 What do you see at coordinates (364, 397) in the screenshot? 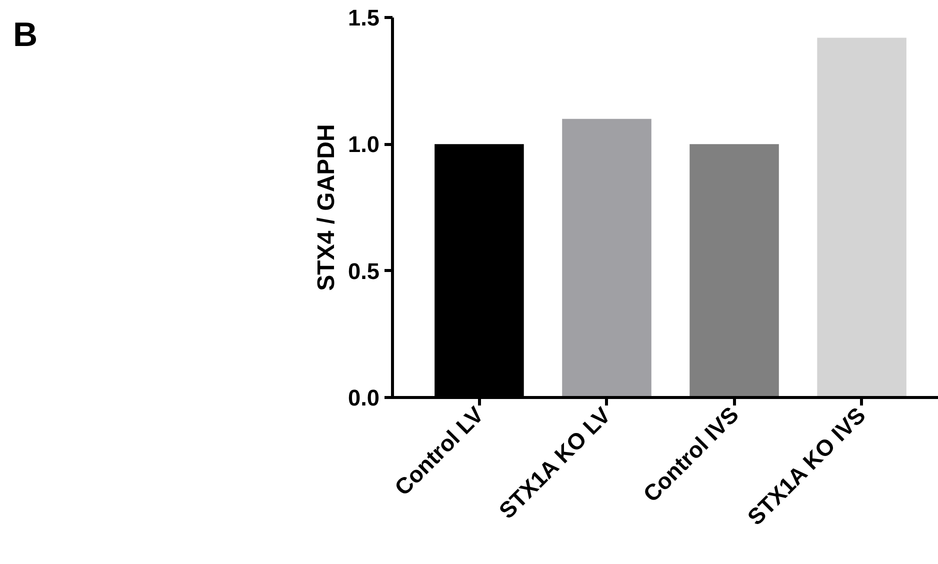
I see `y-tick-label: 0.0` at bounding box center [364, 397].